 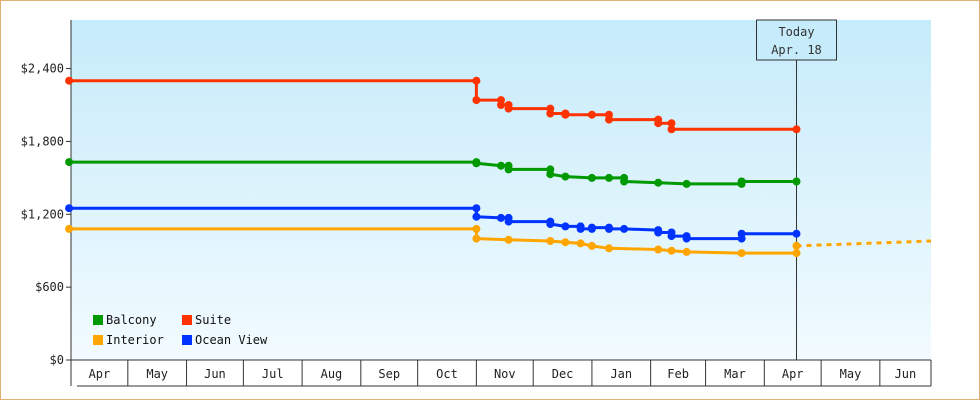 What do you see at coordinates (131, 320) in the screenshot?
I see `legend-label: Balcony` at bounding box center [131, 320].